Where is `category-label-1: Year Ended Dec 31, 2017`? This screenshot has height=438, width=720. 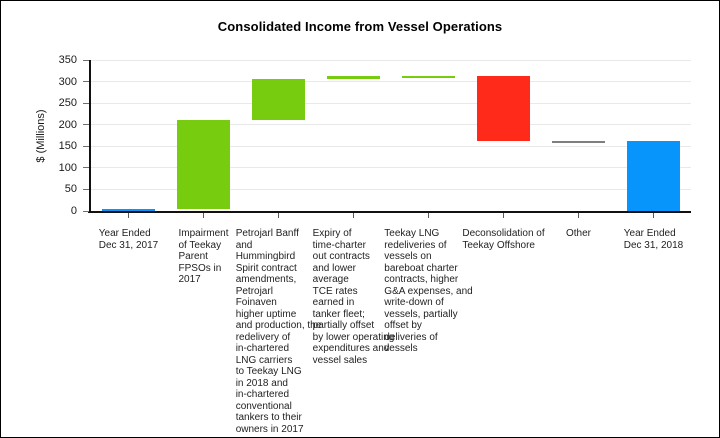 category-label-1: Year Ended Dec 31, 2017 is located at coordinates (129, 239).